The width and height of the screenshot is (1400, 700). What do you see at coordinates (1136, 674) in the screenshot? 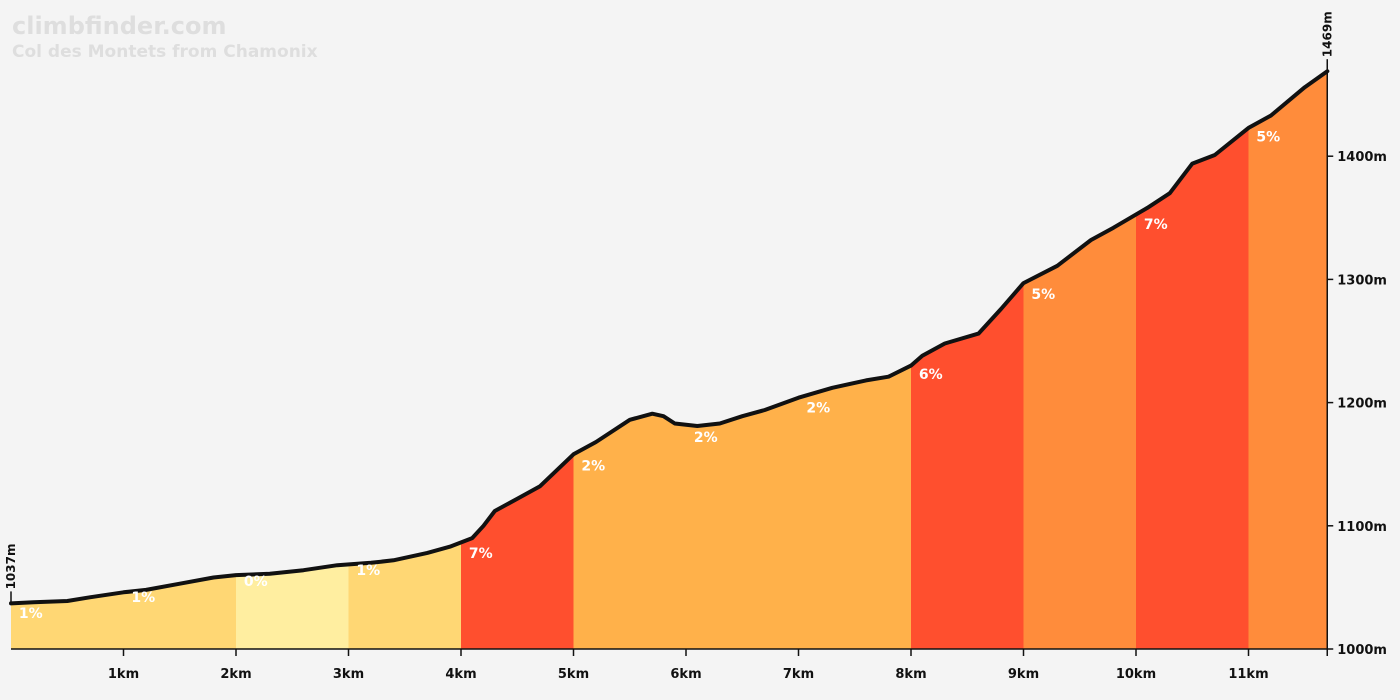
I see `x-tick-label: 10km` at bounding box center [1136, 674].